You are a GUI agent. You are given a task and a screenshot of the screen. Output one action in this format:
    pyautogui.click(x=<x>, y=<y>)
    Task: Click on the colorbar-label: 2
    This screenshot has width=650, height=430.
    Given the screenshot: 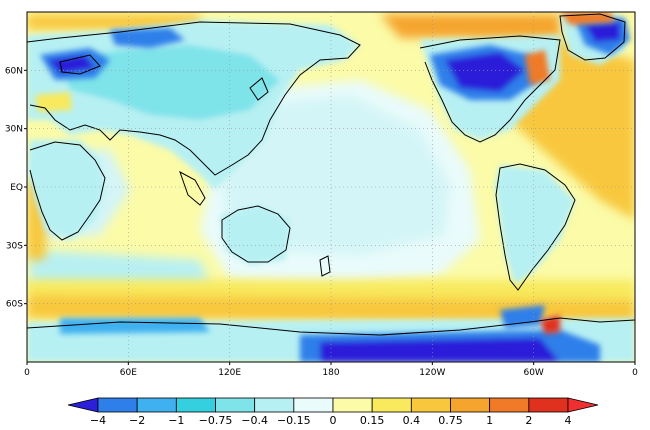 What is the action you would take?
    pyautogui.click(x=528, y=420)
    